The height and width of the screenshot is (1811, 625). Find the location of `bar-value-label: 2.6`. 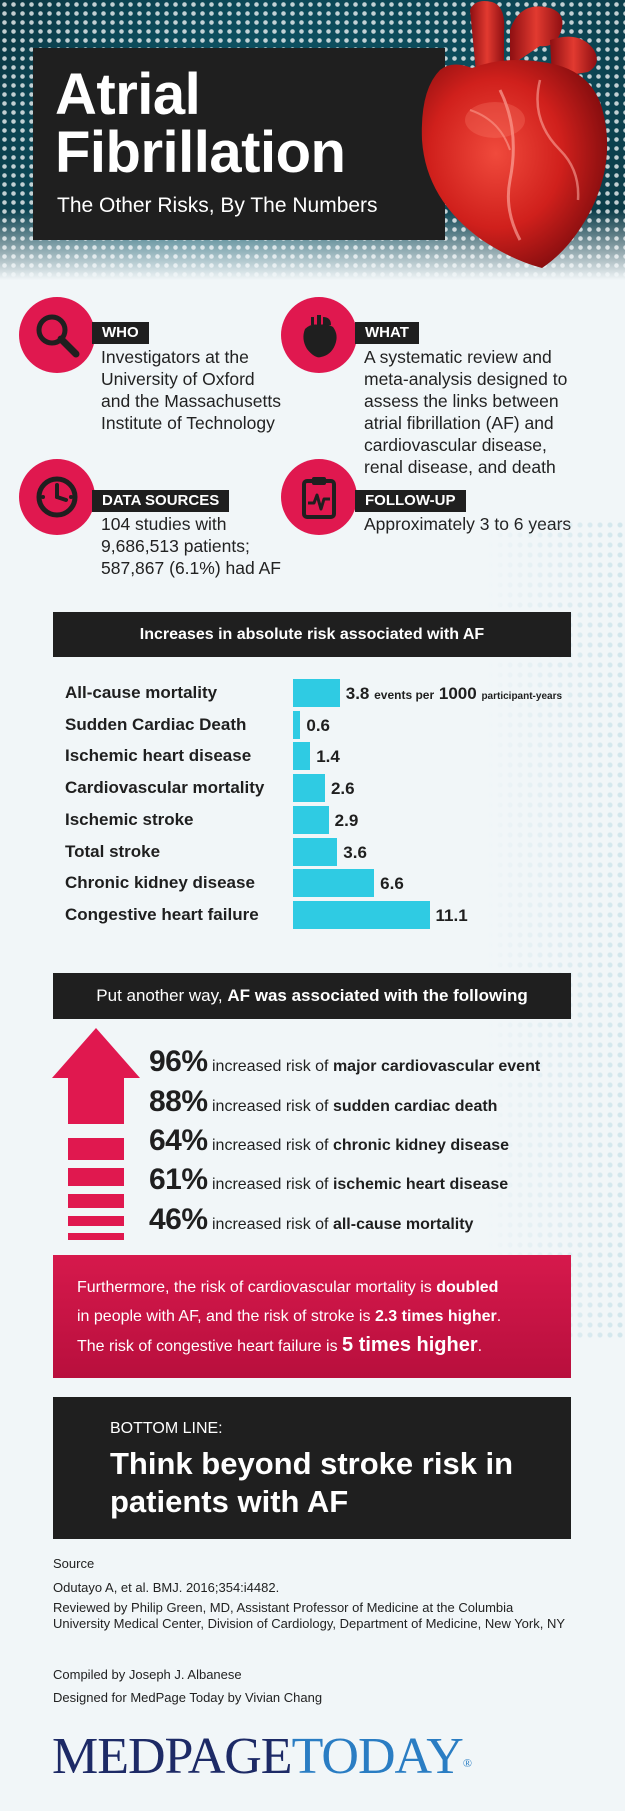

bar-value-label: 2.6 is located at coordinates (343, 789).